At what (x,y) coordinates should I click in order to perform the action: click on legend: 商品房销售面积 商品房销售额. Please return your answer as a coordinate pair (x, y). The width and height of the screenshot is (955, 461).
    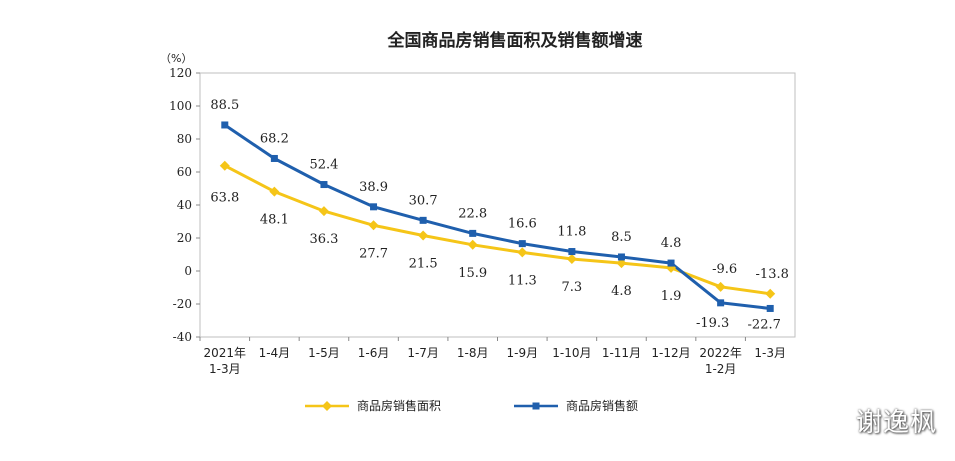
    Looking at the image, I should click on (471, 405).